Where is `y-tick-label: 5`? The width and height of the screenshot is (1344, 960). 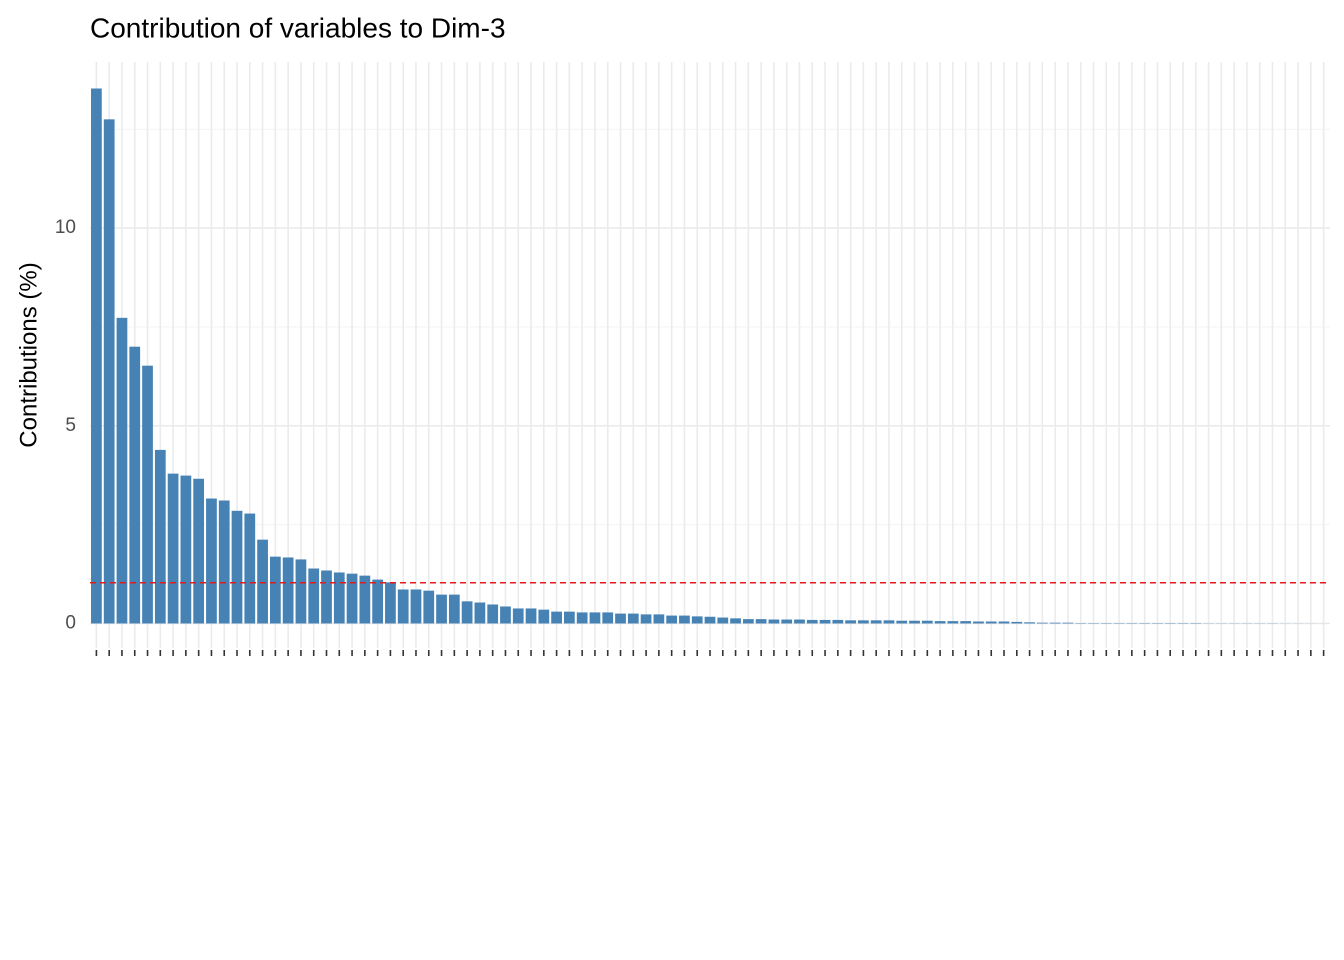 y-tick-label: 5 is located at coordinates (70, 425).